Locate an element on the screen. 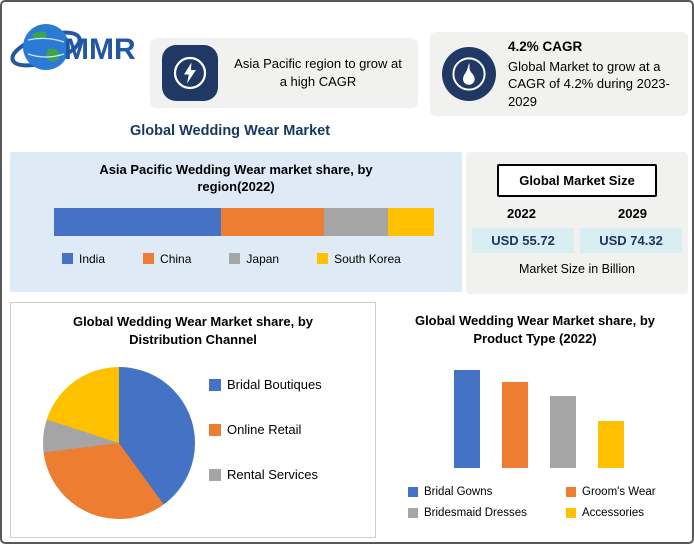 The image size is (694, 544). legend-item-accessories: Accessories is located at coordinates (629, 513).